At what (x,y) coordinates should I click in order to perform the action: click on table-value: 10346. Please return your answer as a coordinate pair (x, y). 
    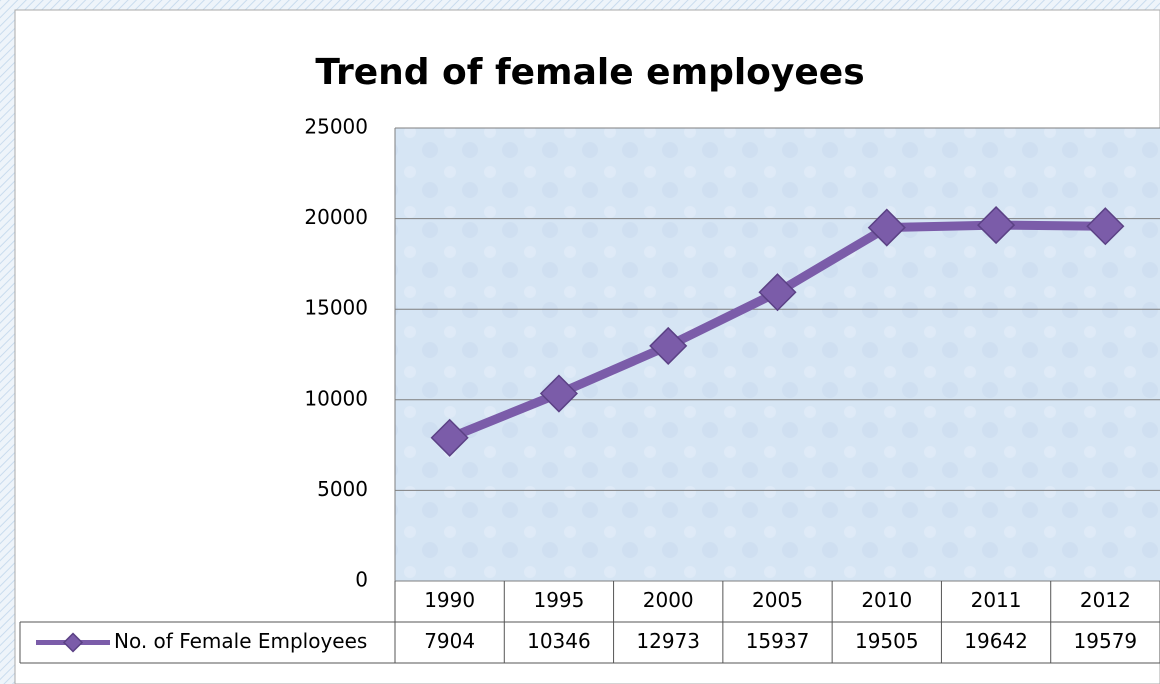
    Looking at the image, I should click on (559, 641).